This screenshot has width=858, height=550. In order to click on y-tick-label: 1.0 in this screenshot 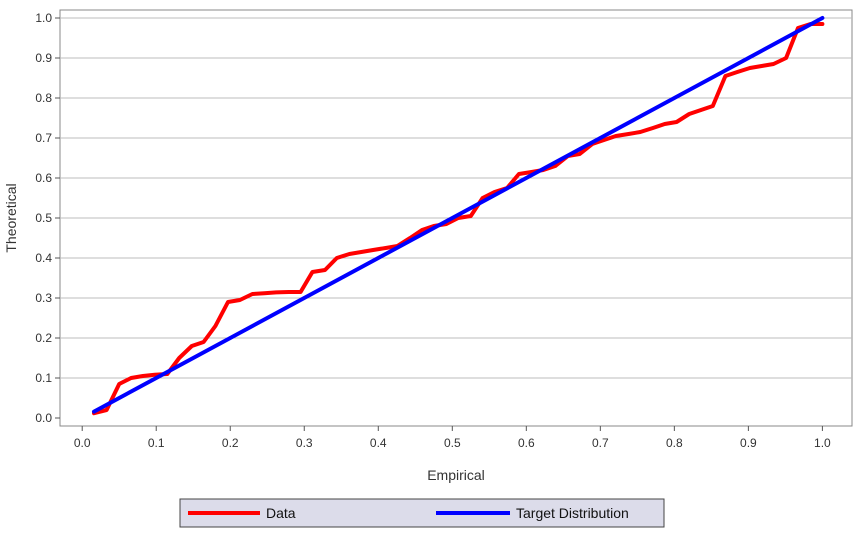, I will do `click(43, 18)`.